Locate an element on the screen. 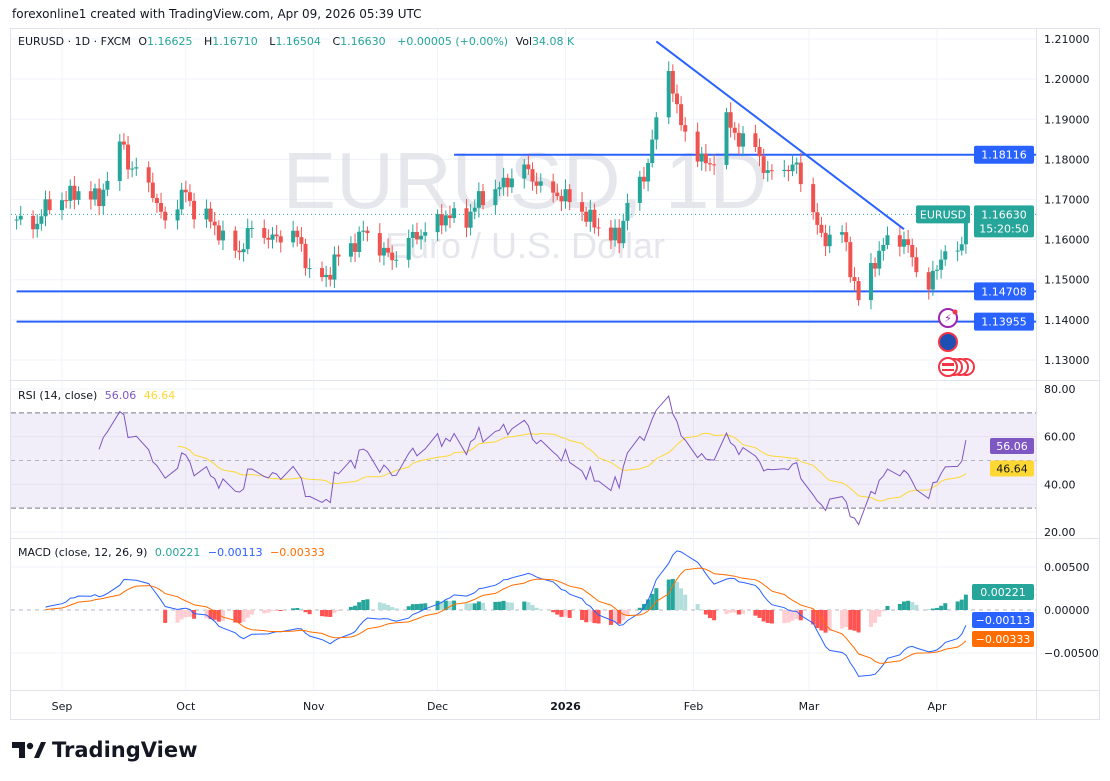  macd-line is located at coordinates (506, 613).